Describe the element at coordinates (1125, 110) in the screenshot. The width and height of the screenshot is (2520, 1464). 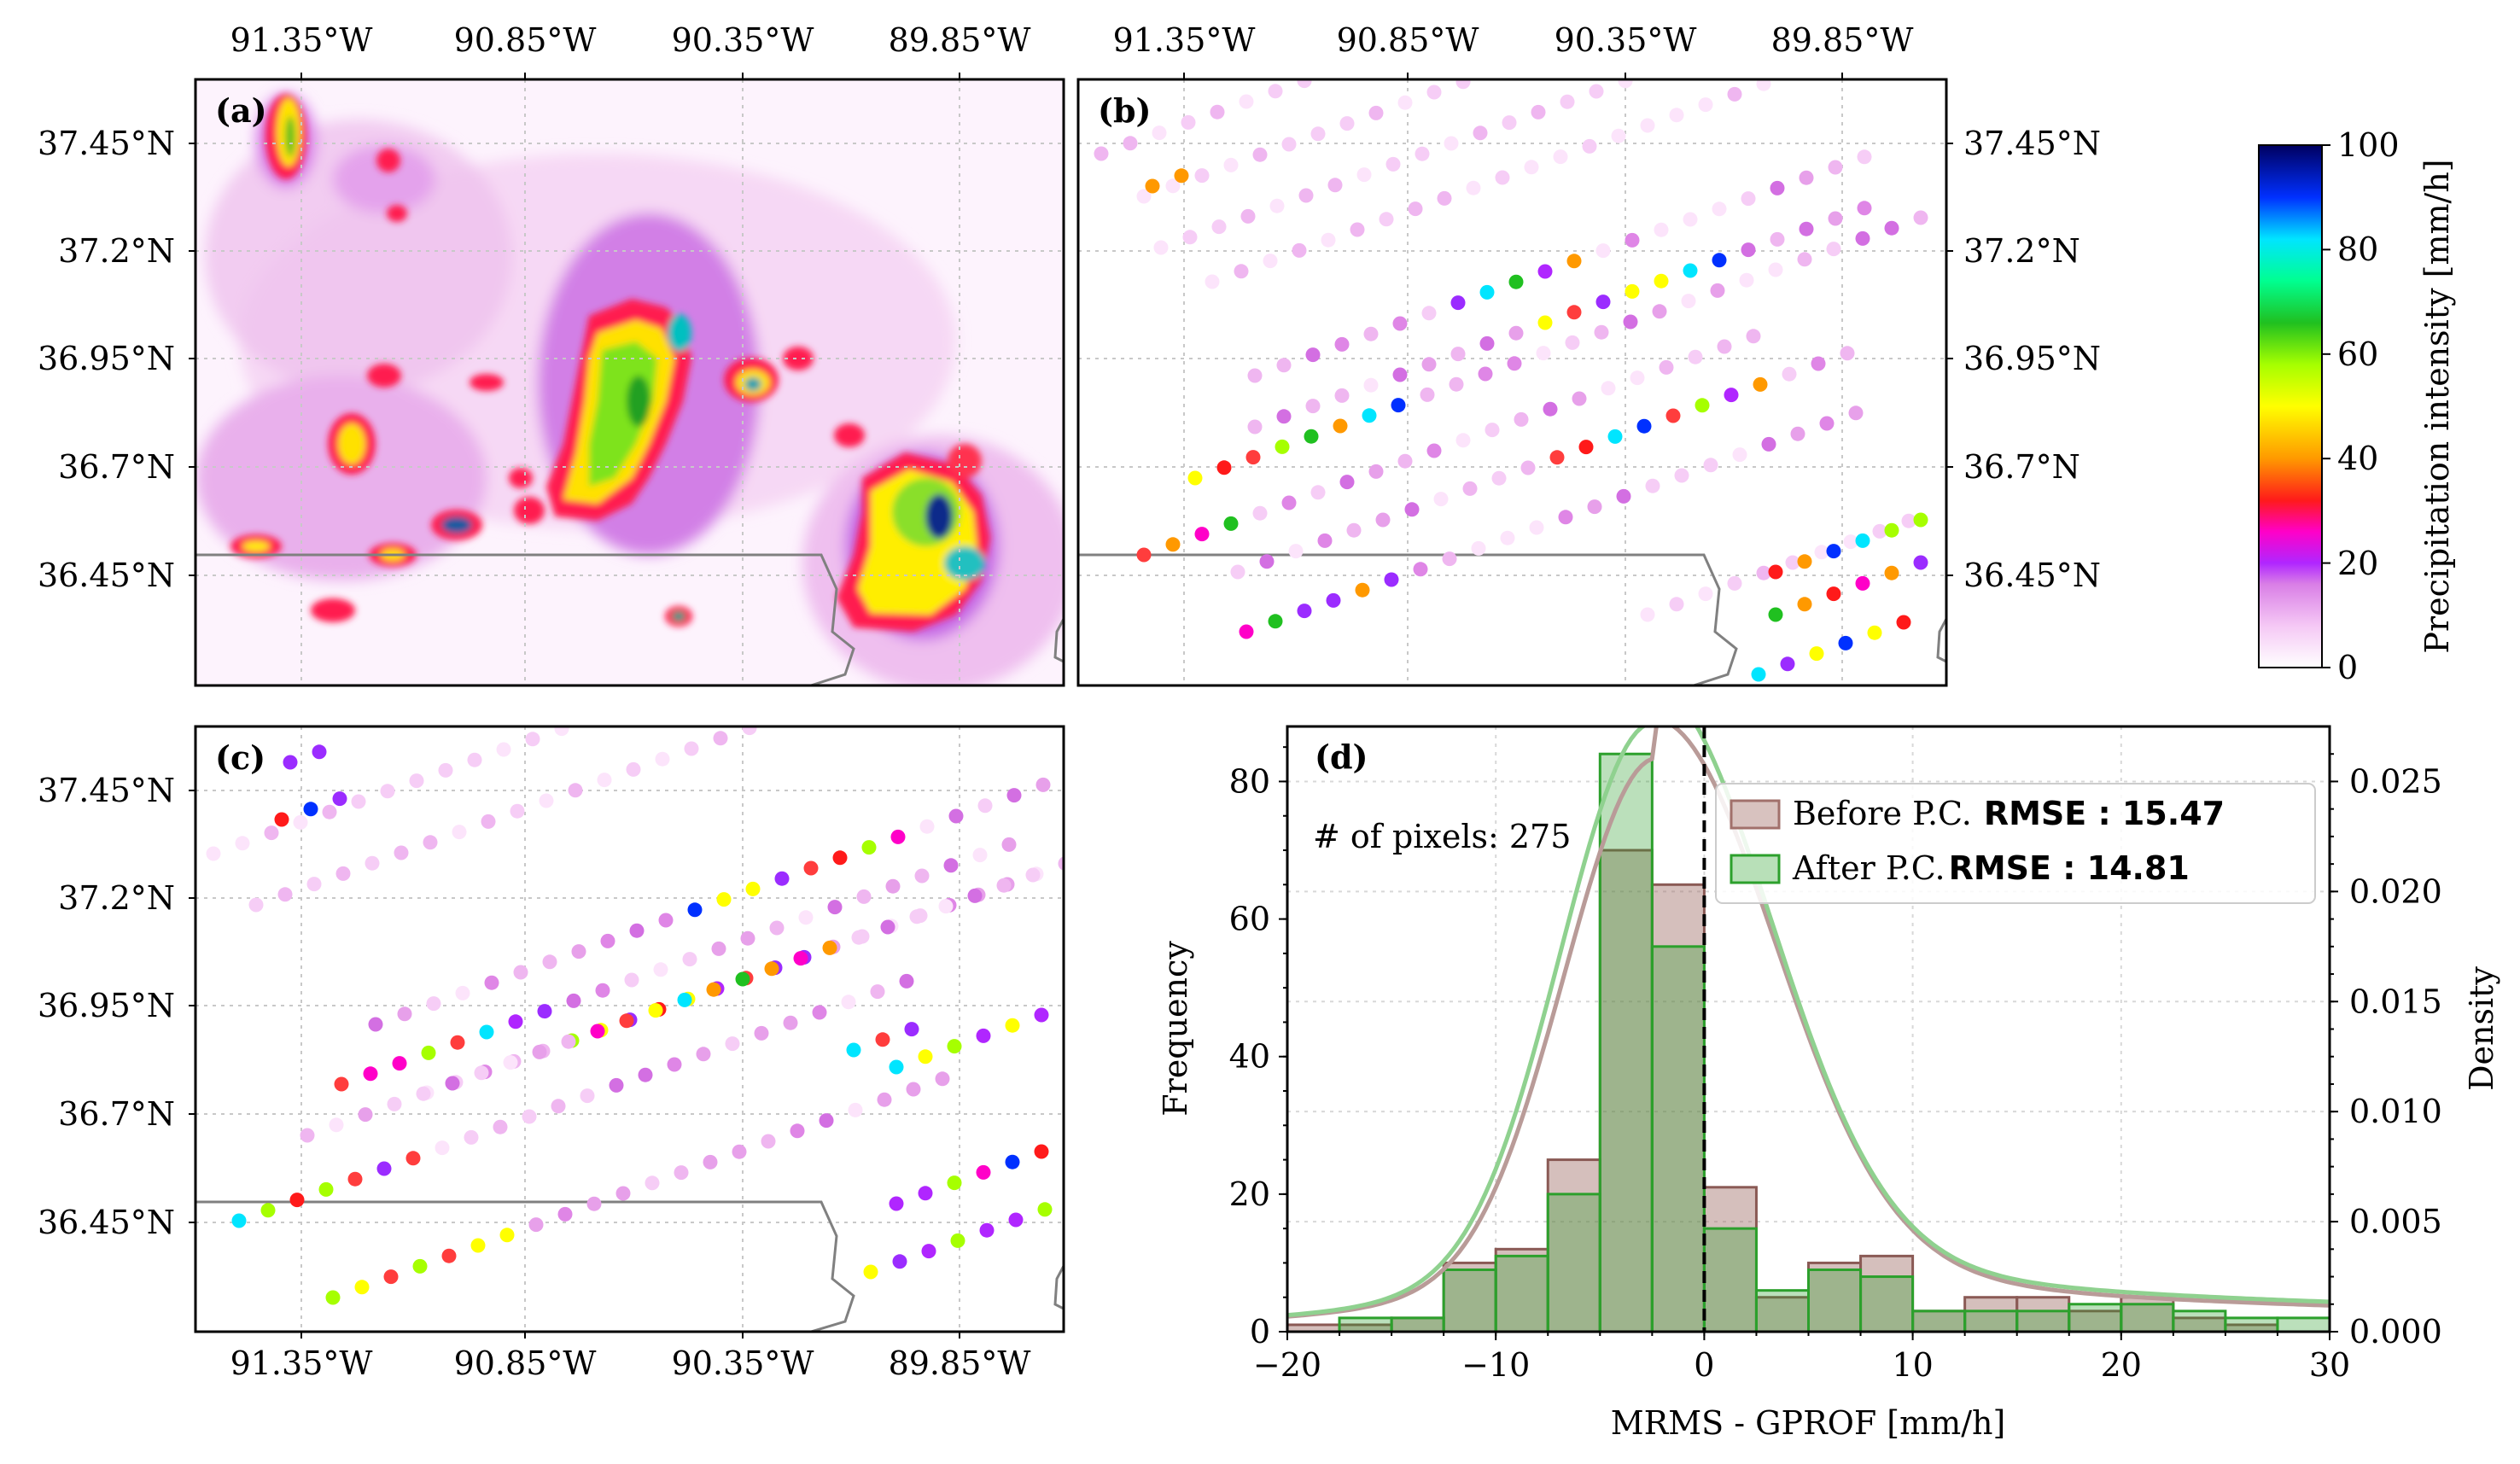
I see `panel-b-label: (b)` at that location.